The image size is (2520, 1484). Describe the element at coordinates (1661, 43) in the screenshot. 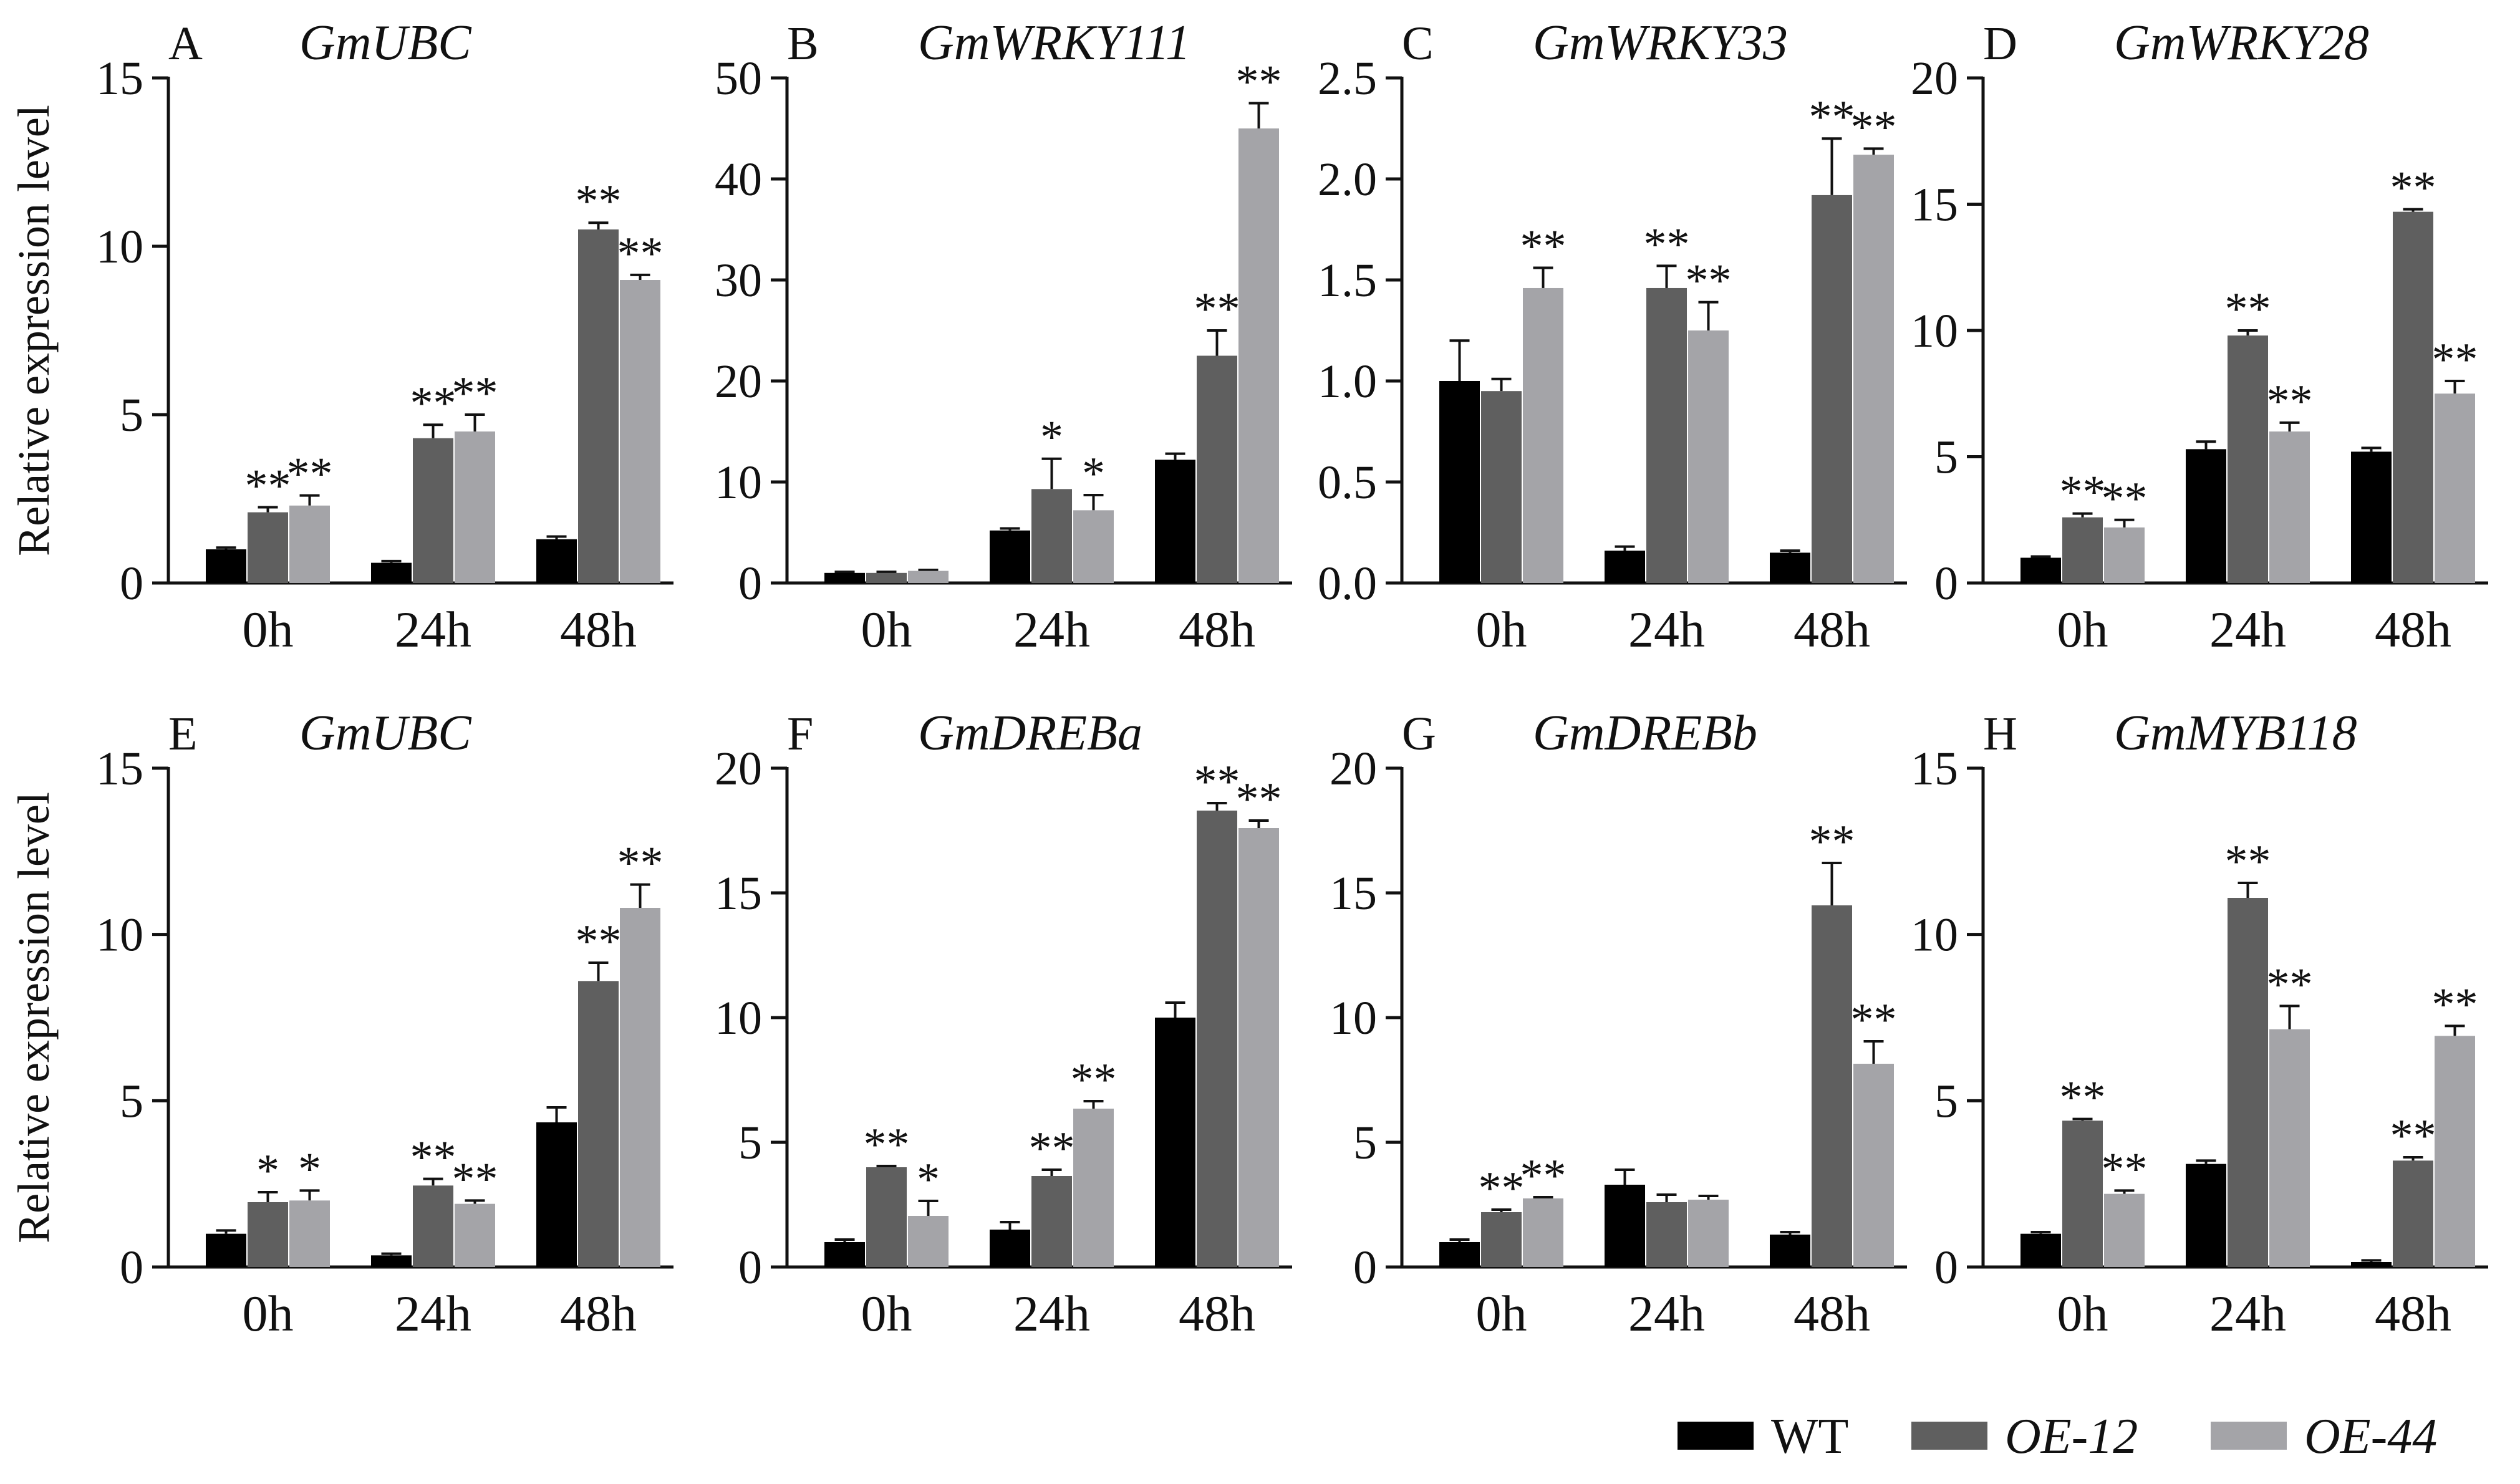

I see `gene-title: GmWRKY33` at that location.